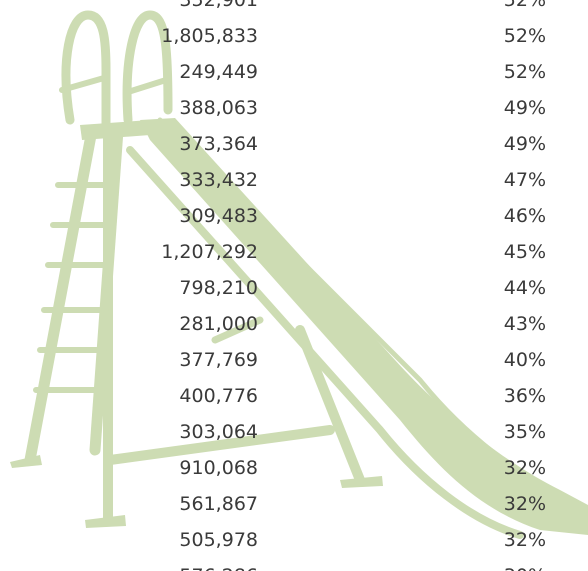 This screenshot has height=571, width=588. What do you see at coordinates (218, 5) in the screenshot?
I see `count-cell: 352,901` at bounding box center [218, 5].